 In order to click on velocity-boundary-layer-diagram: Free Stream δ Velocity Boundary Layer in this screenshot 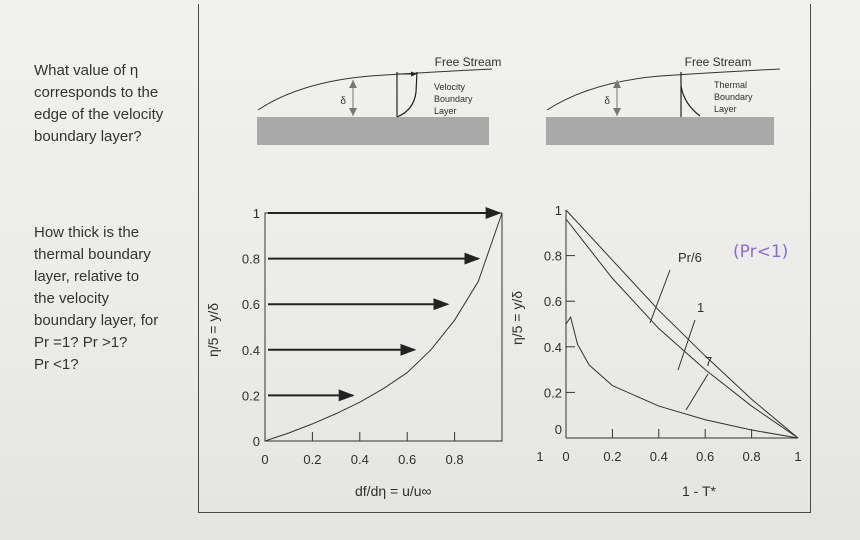, I will do `click(379, 100)`.